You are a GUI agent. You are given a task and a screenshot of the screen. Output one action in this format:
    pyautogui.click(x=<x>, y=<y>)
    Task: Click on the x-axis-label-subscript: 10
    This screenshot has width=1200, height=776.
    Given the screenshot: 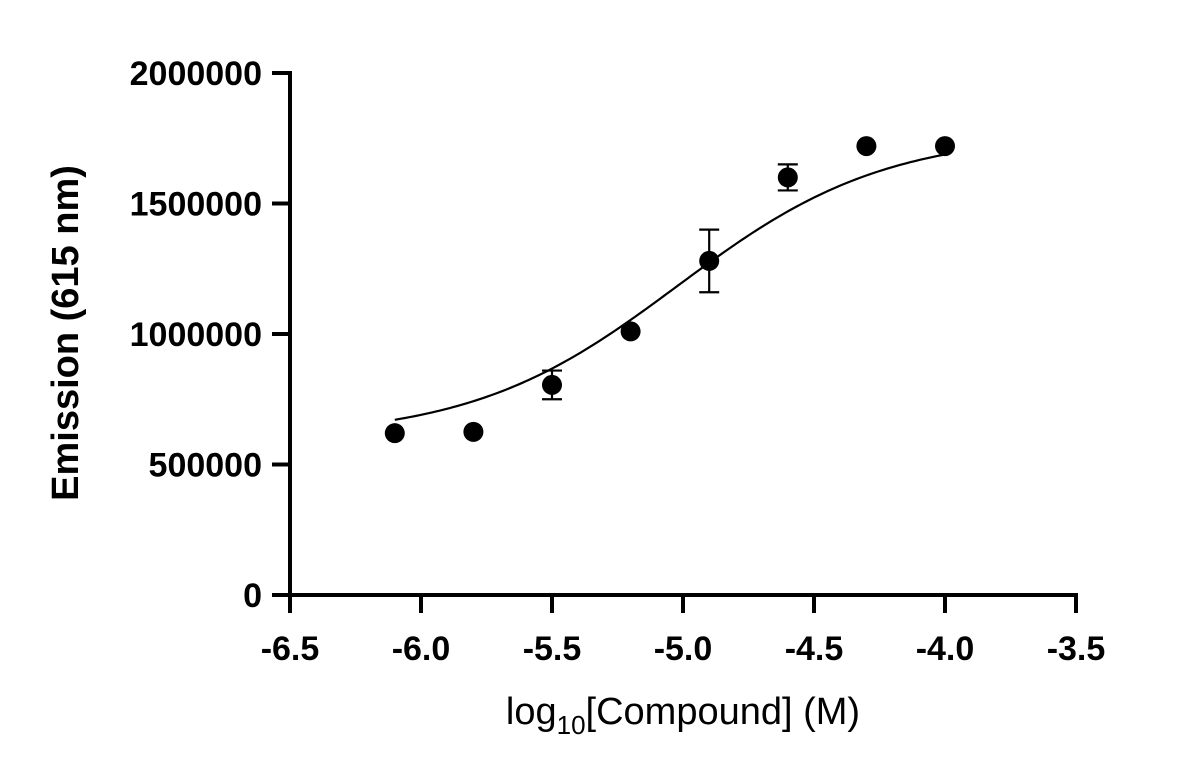 What is the action you would take?
    pyautogui.click(x=571, y=725)
    